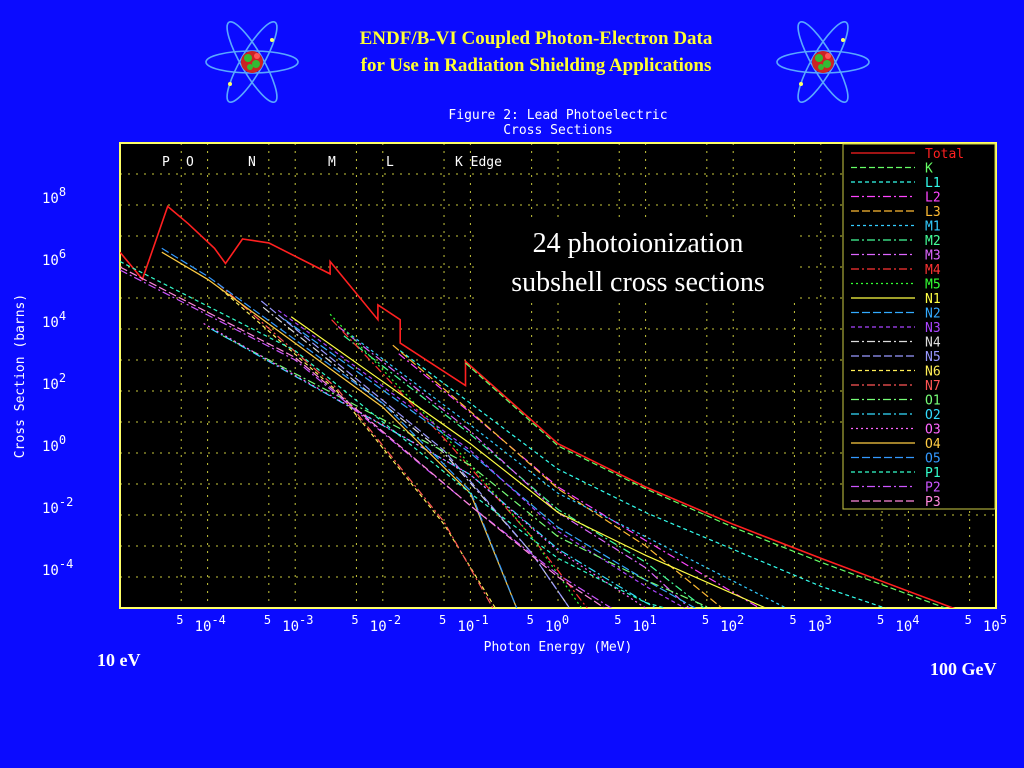 The image size is (1024, 768). Describe the element at coordinates (933, 198) in the screenshot. I see `legend-label-l2: L2` at that location.